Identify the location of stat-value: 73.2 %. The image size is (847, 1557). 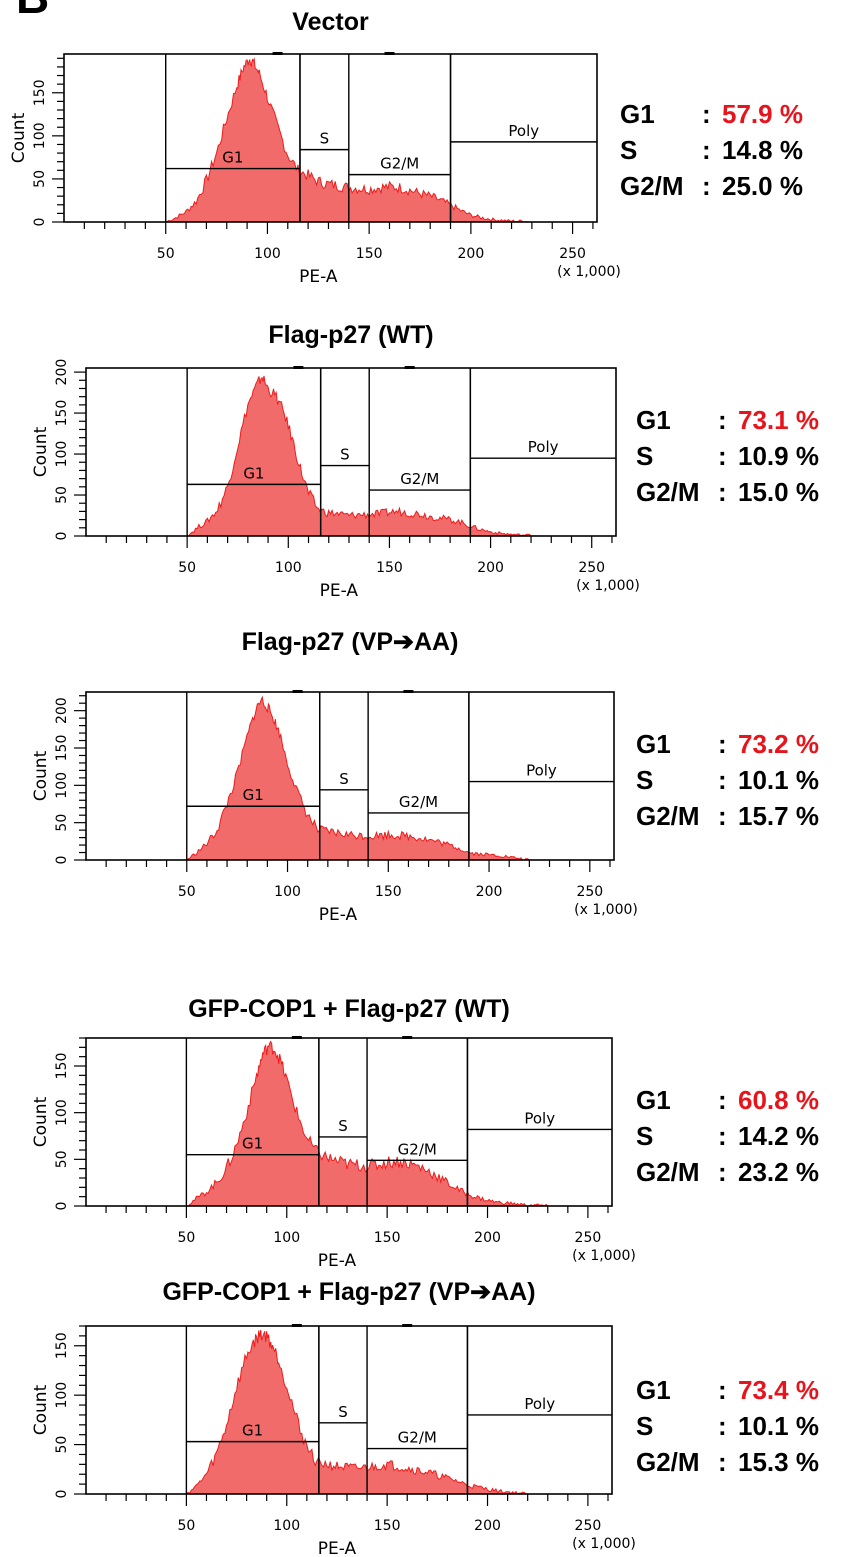
(778, 744).